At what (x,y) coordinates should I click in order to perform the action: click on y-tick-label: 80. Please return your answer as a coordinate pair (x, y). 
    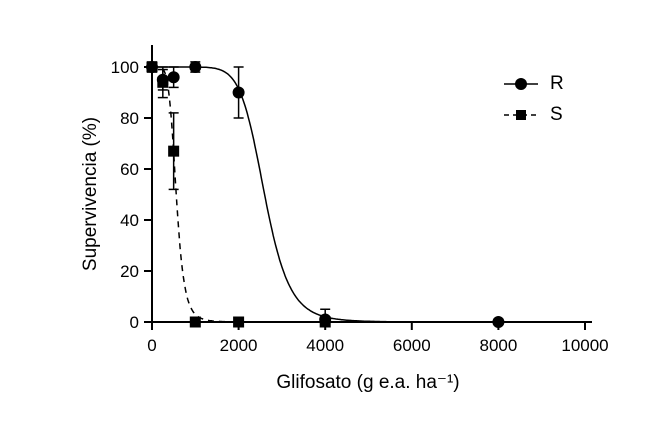
    Looking at the image, I should click on (129, 118).